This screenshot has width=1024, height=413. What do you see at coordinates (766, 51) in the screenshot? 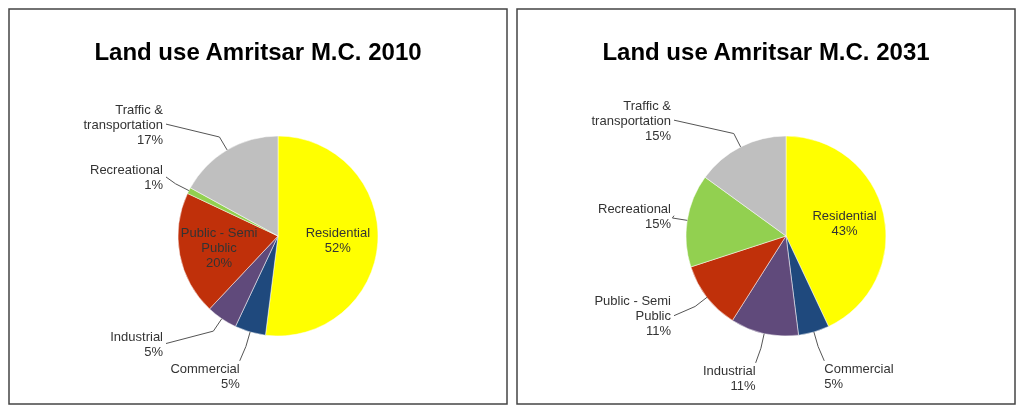
I see `chart-title: Land use Amritsar M.C. 2031` at bounding box center [766, 51].